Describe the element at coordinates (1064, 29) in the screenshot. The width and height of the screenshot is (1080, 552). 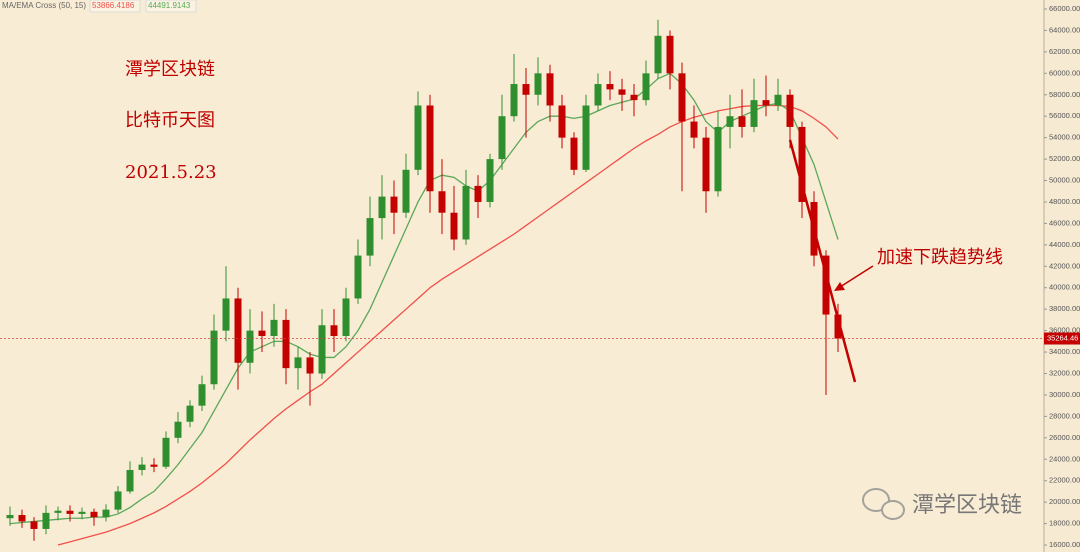
I see `y-tick-label: 64000.00` at that location.